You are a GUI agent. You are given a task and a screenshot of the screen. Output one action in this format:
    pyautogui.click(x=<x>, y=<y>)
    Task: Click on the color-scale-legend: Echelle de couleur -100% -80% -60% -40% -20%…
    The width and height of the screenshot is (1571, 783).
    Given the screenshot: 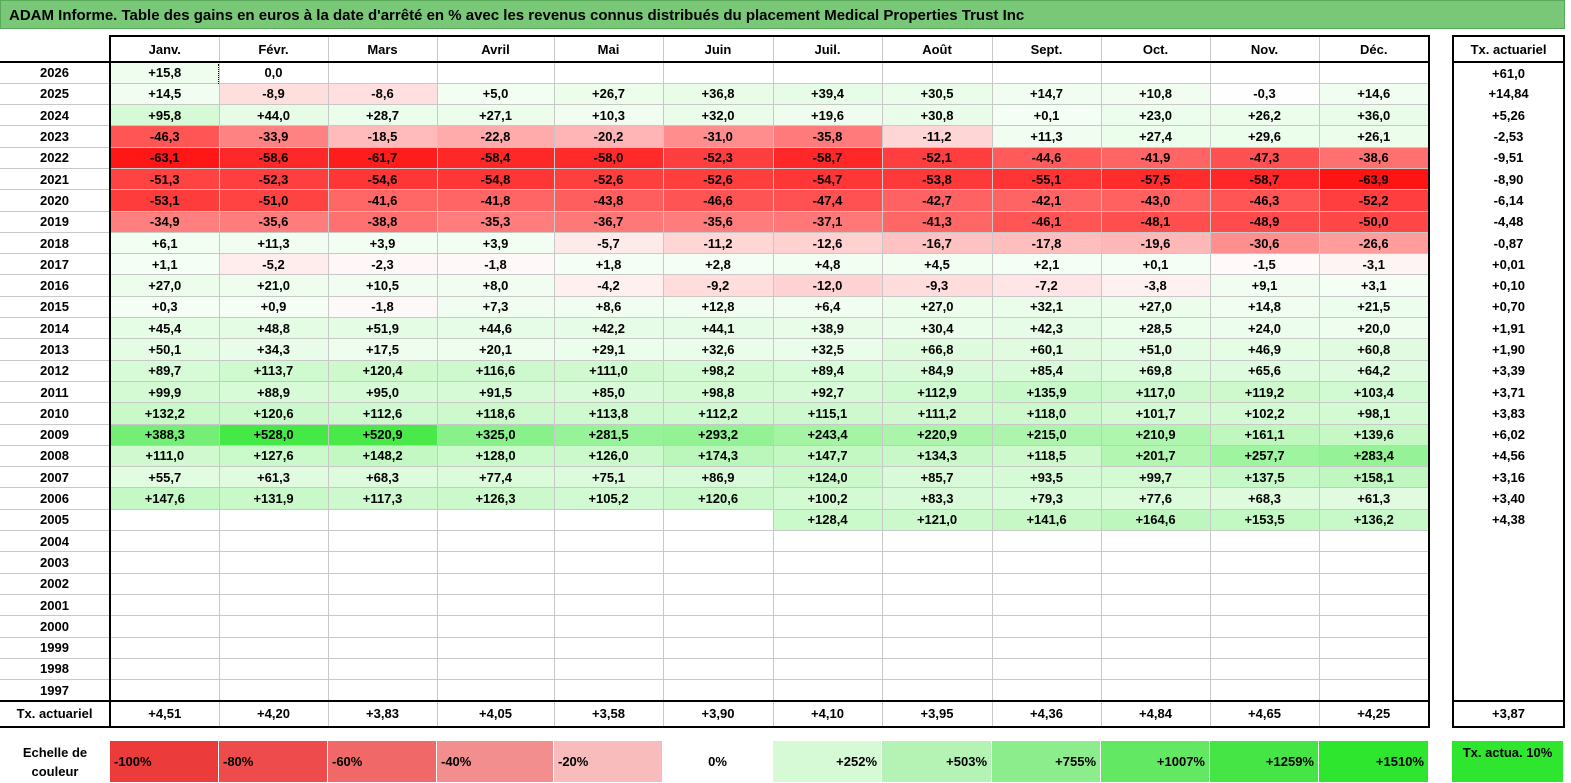 What is the action you would take?
    pyautogui.click(x=715, y=761)
    